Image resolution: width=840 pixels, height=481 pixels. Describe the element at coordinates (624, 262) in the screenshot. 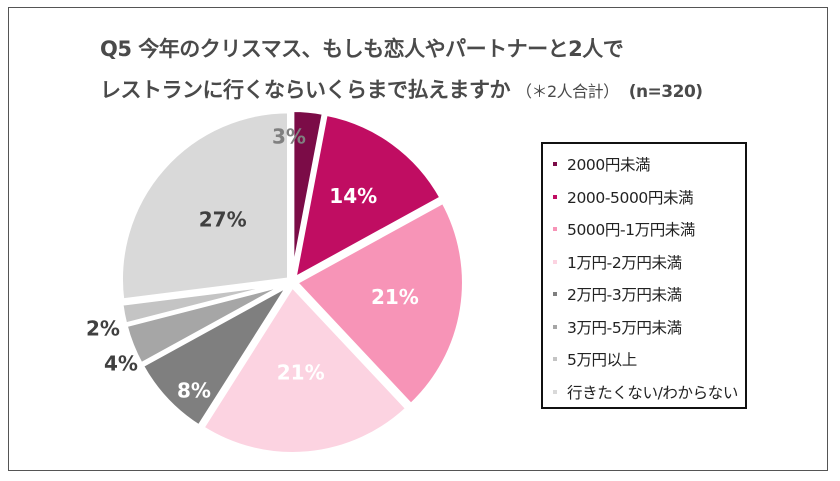

I see `legend-label: 1万円-2万円未満` at that location.